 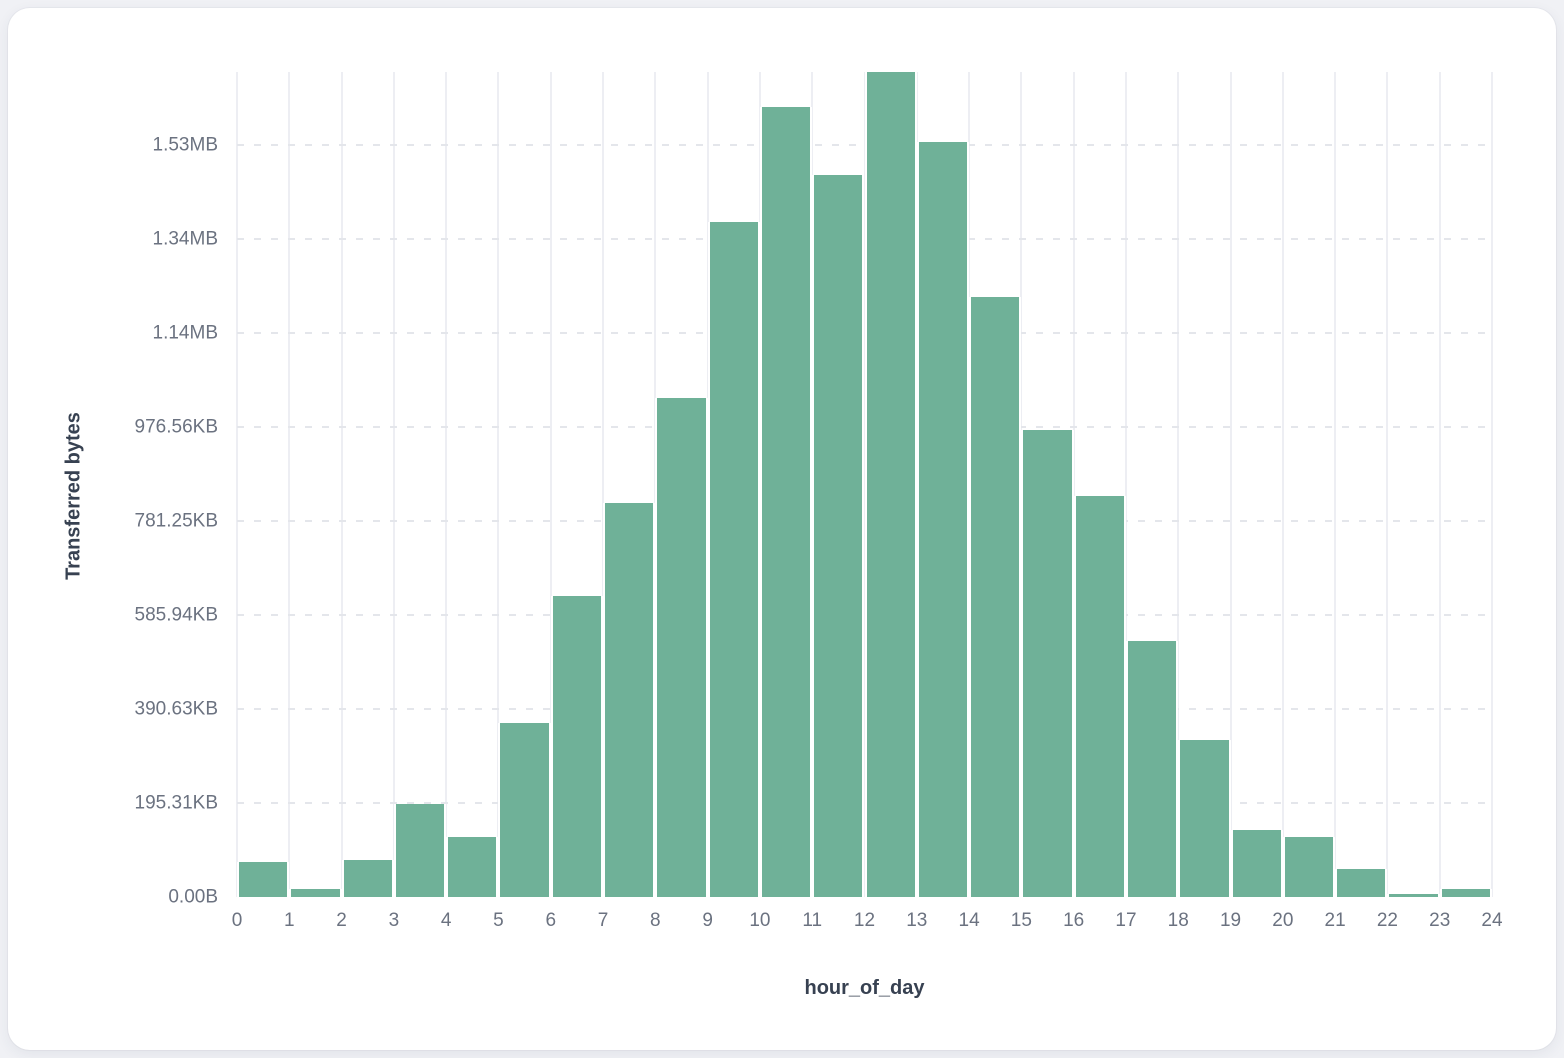 What do you see at coordinates (176, 427) in the screenshot?
I see `y-tick-label: 976.56KB` at bounding box center [176, 427].